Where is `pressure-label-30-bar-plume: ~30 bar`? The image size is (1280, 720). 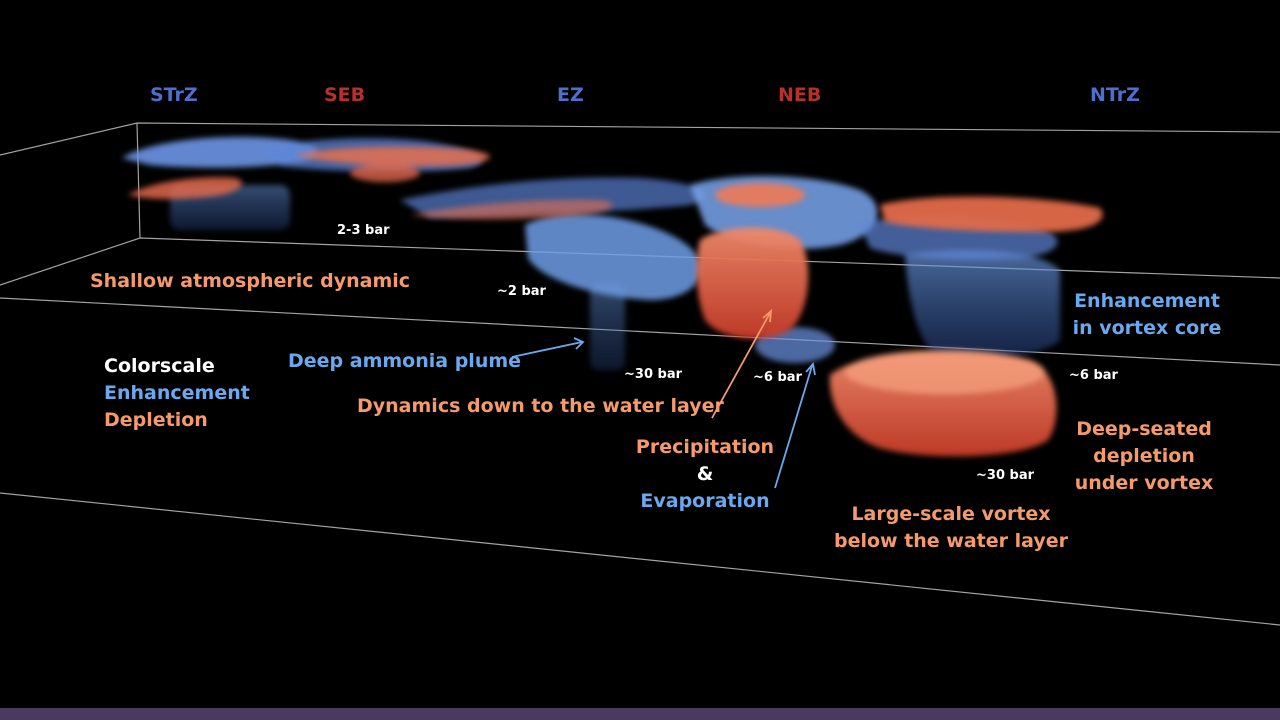
pressure-label-30-bar-plume: ~30 bar is located at coordinates (653, 374).